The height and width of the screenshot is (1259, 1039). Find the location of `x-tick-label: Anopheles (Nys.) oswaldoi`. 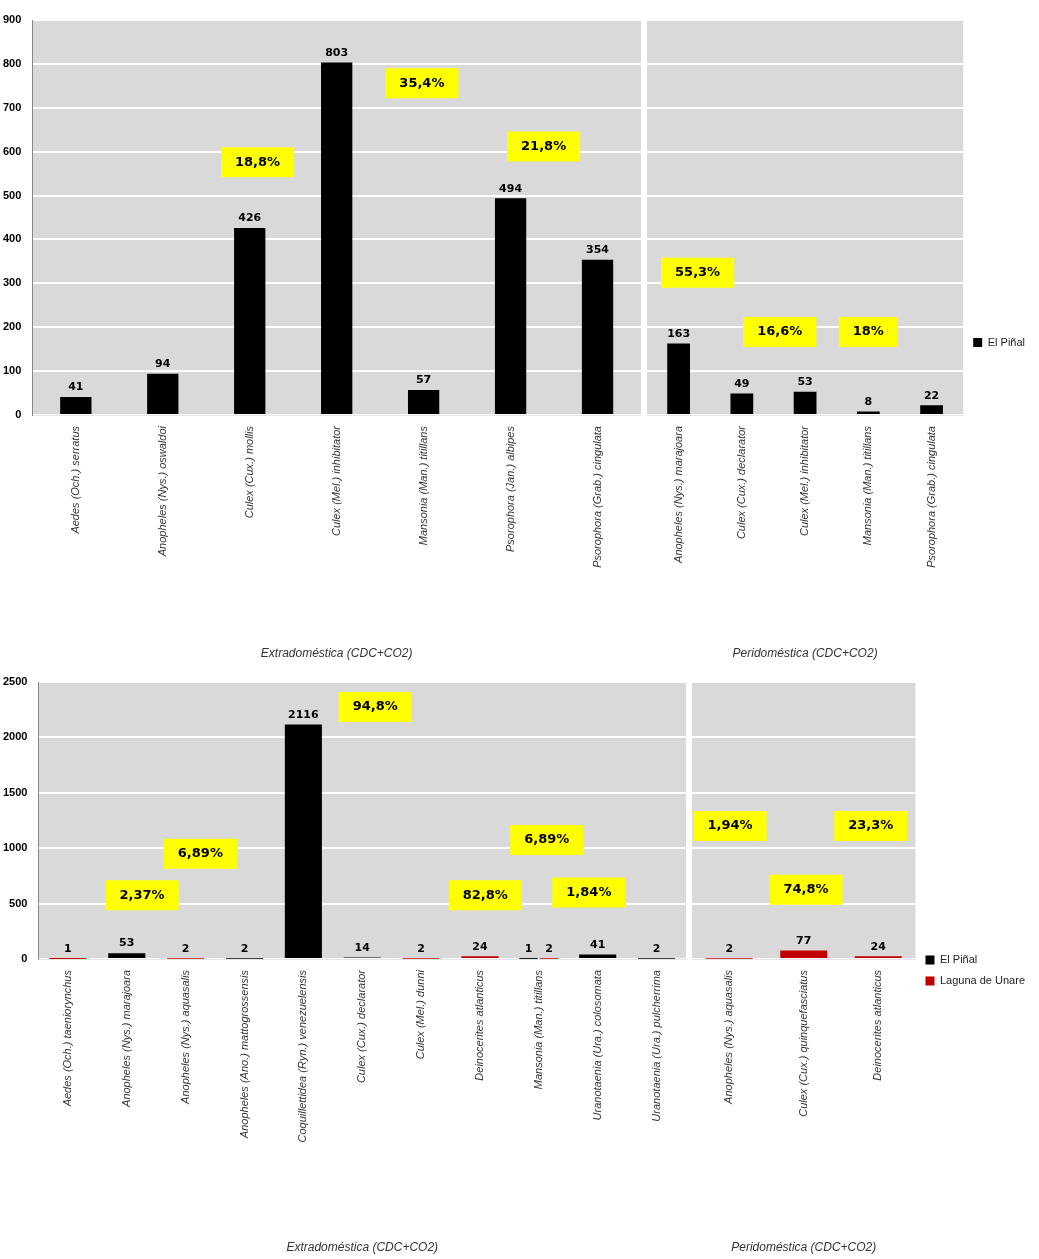

x-tick-label: Anopheles (Nys.) oswaldoi is located at coordinates (161, 491).